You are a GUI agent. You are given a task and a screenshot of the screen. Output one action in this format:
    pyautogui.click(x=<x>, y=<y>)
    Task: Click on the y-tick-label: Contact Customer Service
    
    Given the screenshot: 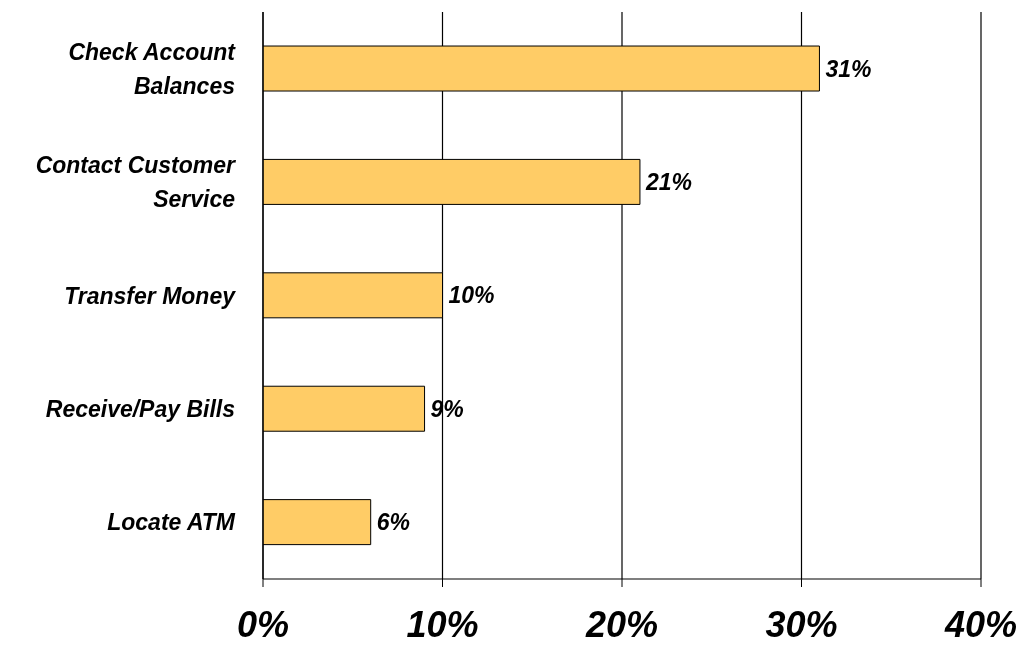 What is the action you would take?
    pyautogui.click(x=136, y=182)
    